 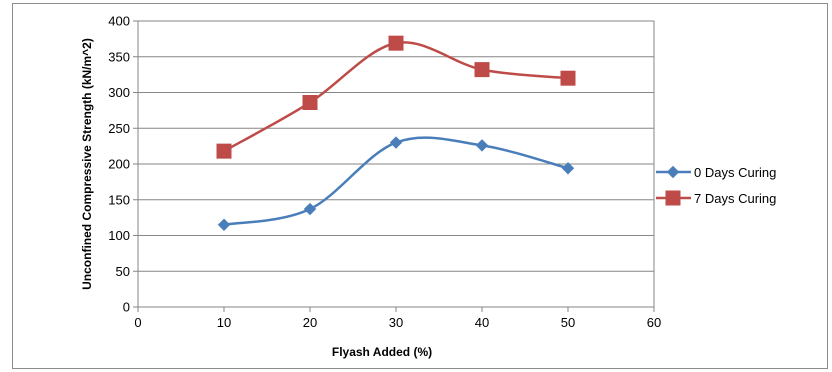 What do you see at coordinates (310, 322) in the screenshot?
I see `x-tick-label: 20` at bounding box center [310, 322].